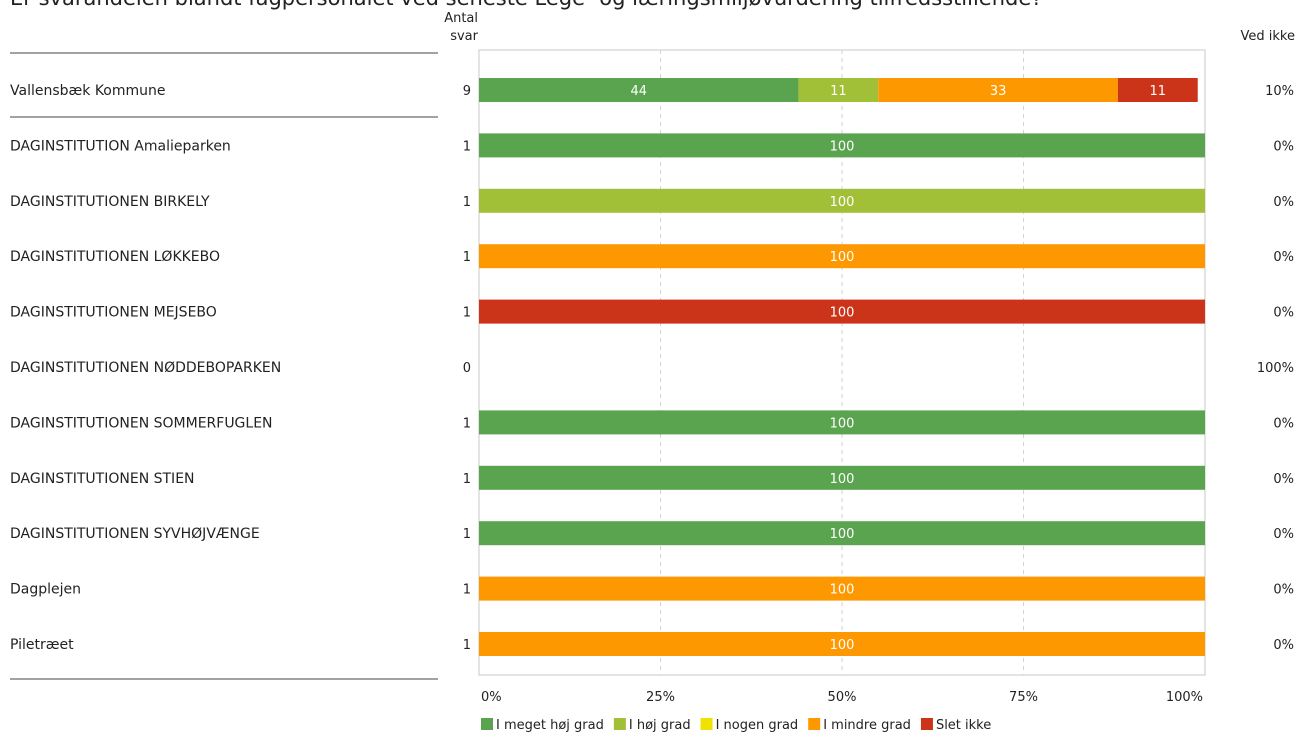  I want to click on row-label: DAGINSTITUTIONEN SOMMERFUGLEN, so click(141, 423).